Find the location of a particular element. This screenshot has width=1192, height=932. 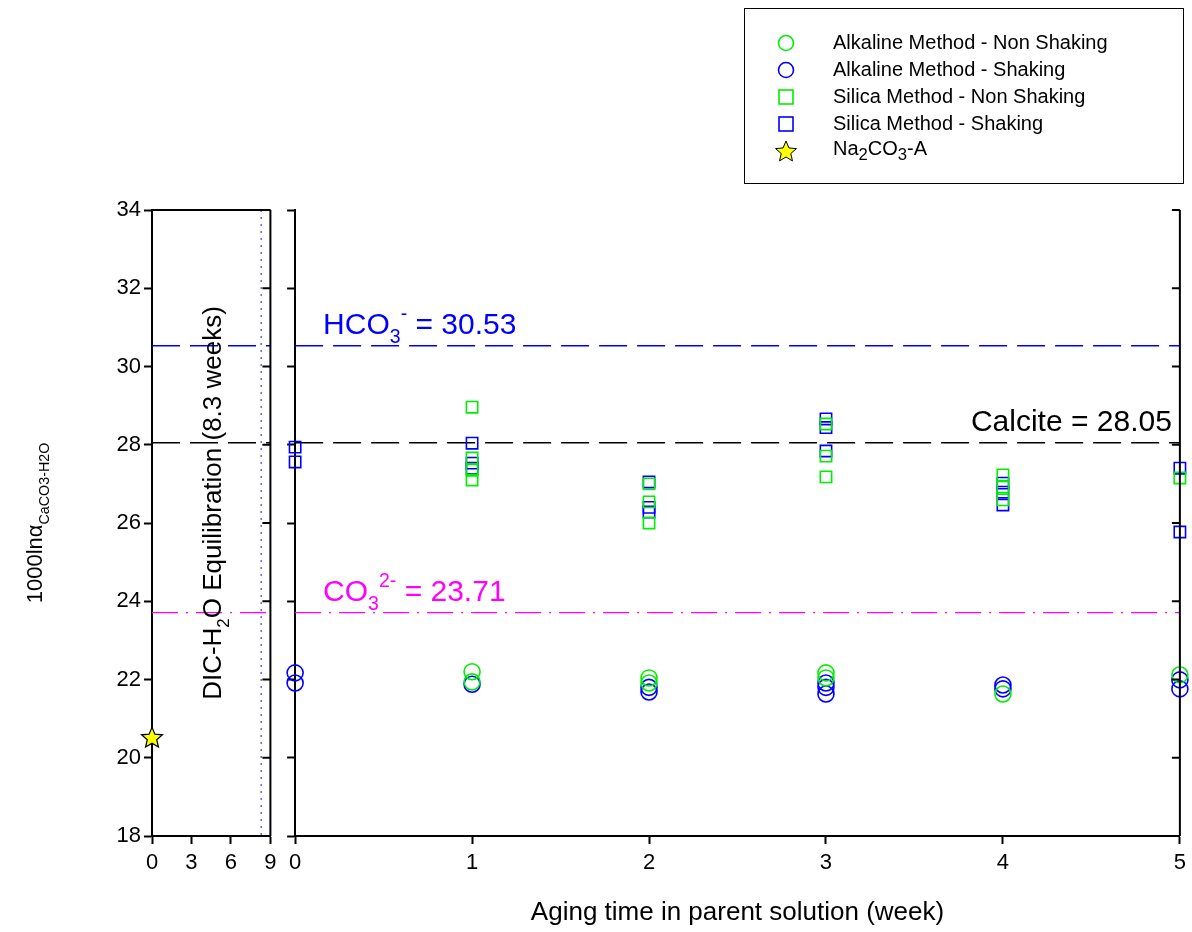

x-tick-label: 1 is located at coordinates (472, 862).